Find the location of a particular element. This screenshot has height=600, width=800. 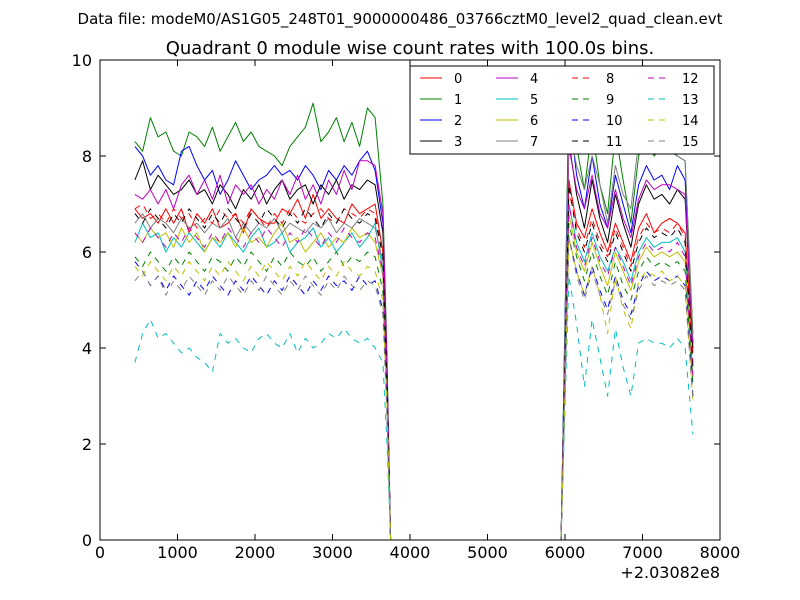

y-tick-label: 6 is located at coordinates (87, 252).